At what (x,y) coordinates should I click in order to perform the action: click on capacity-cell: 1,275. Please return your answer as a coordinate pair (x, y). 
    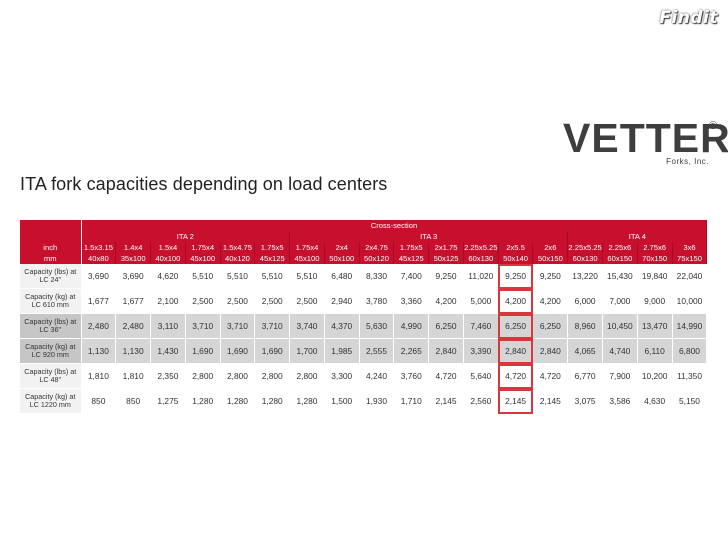
    Looking at the image, I should click on (168, 401).